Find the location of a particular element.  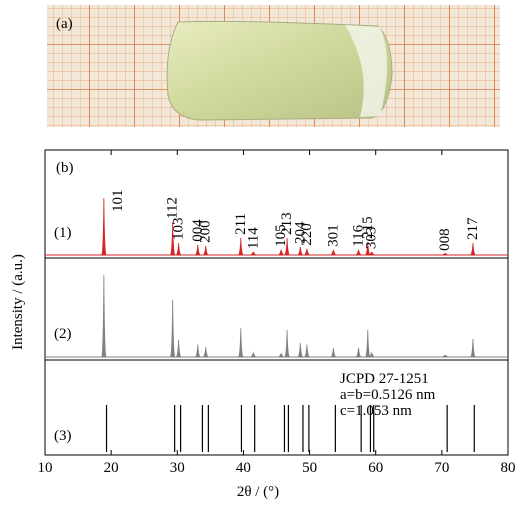

peak-label: 004 is located at coordinates (198, 230).